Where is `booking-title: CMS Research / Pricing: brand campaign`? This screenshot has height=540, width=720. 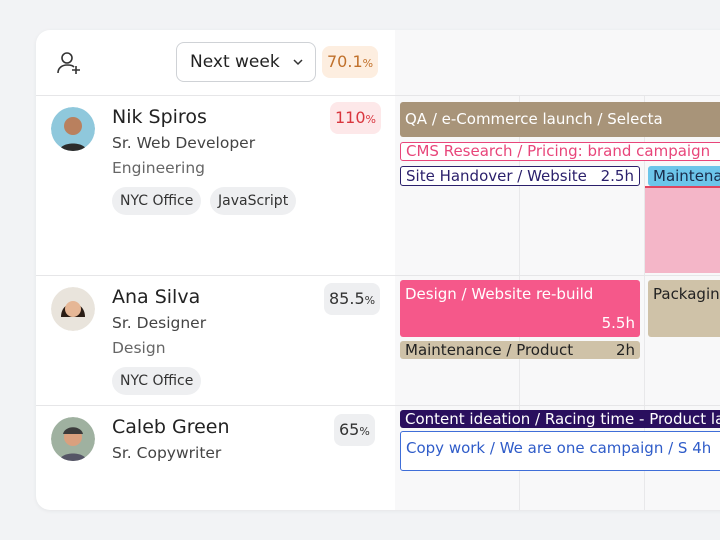
booking-title: CMS Research / Pricing: brand campaign is located at coordinates (558, 151).